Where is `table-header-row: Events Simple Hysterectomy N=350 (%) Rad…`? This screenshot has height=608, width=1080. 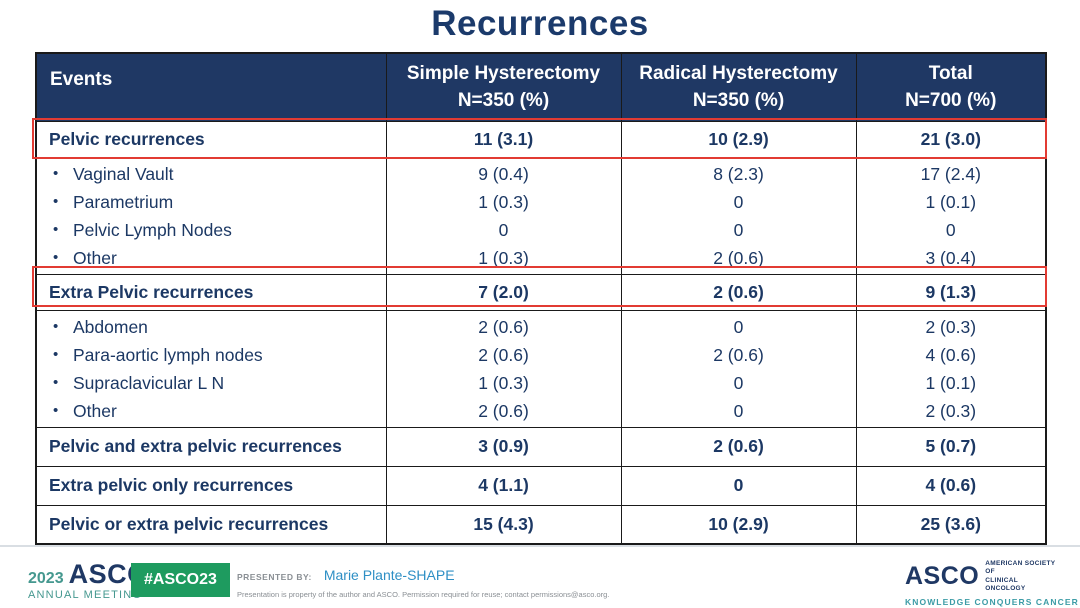 table-header-row: Events Simple Hysterectomy N=350 (%) Rad… is located at coordinates (541, 87).